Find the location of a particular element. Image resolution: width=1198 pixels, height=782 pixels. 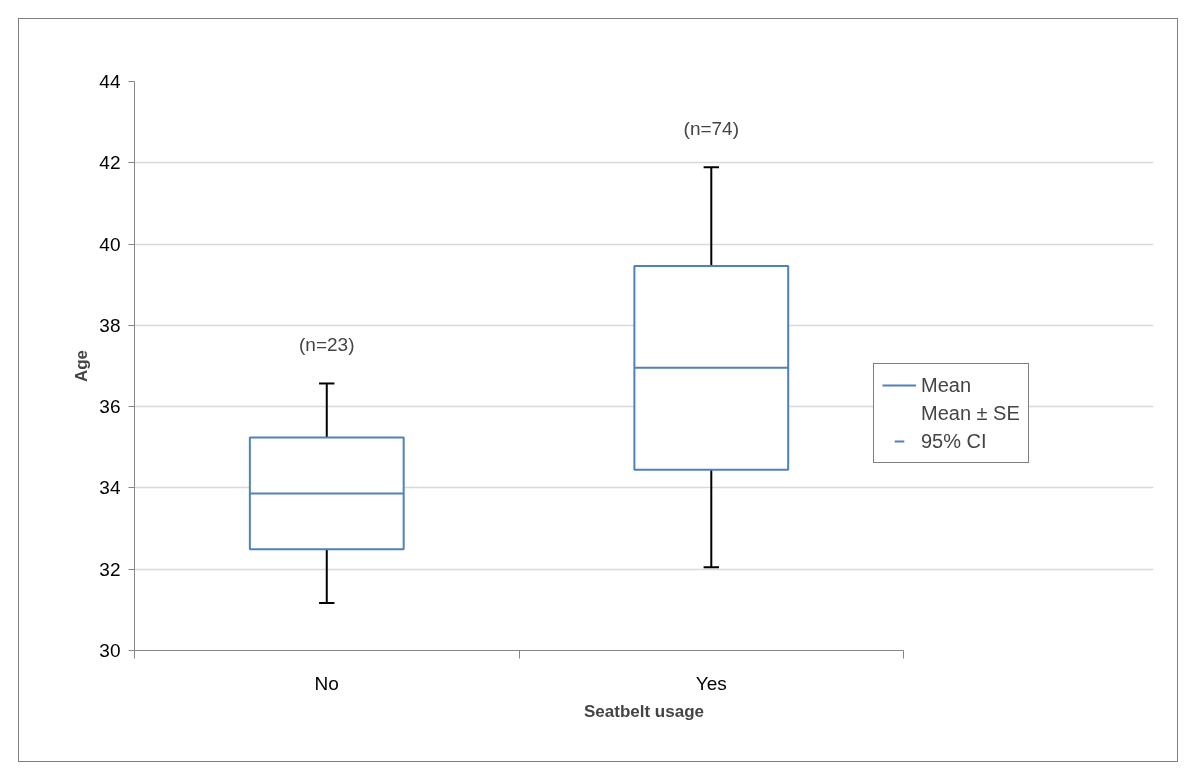

x-tick-label: Yes is located at coordinates (711, 683).